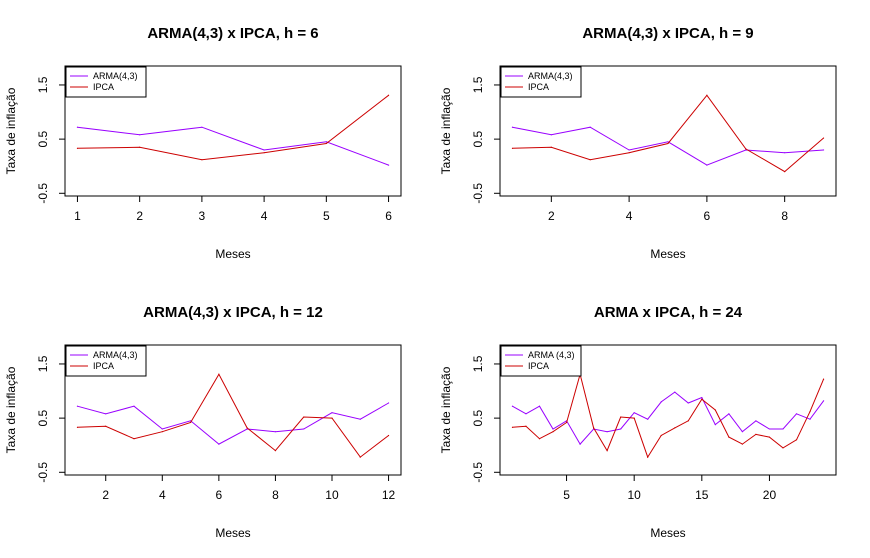  Describe the element at coordinates (702, 495) in the screenshot. I see `x-tick-label: 15` at that location.